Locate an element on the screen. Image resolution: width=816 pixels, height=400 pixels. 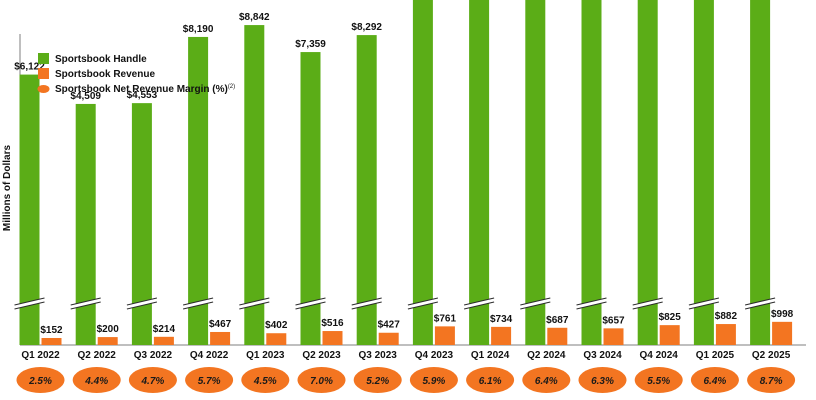
handle-bar-q3-2023 is located at coordinates (366, 190).